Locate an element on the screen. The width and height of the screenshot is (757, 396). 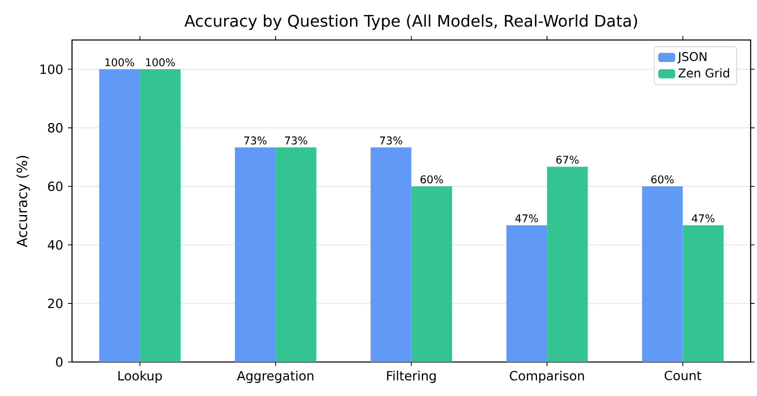
y-tick-label: 100 is located at coordinates (51, 69).